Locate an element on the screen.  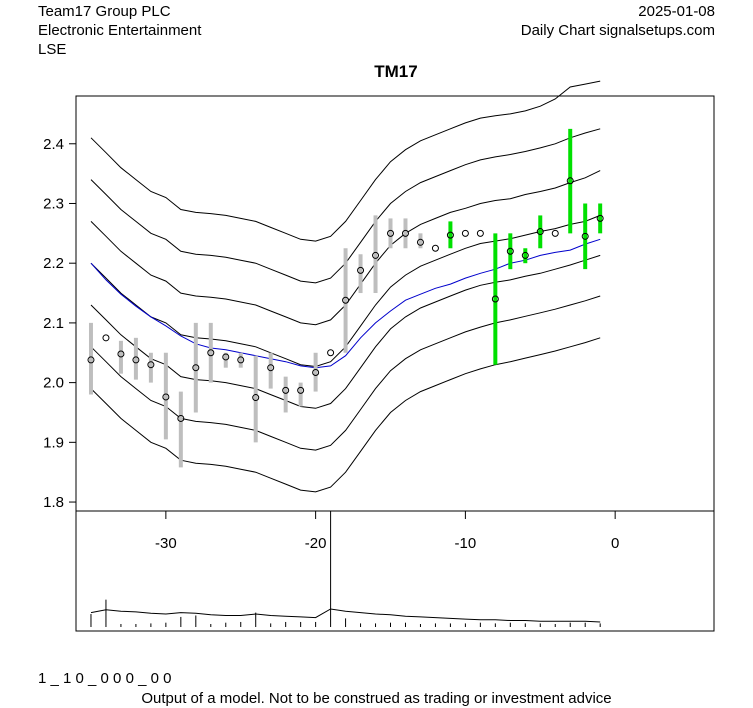
y-tick-label: 2.3 is located at coordinates (53, 203).